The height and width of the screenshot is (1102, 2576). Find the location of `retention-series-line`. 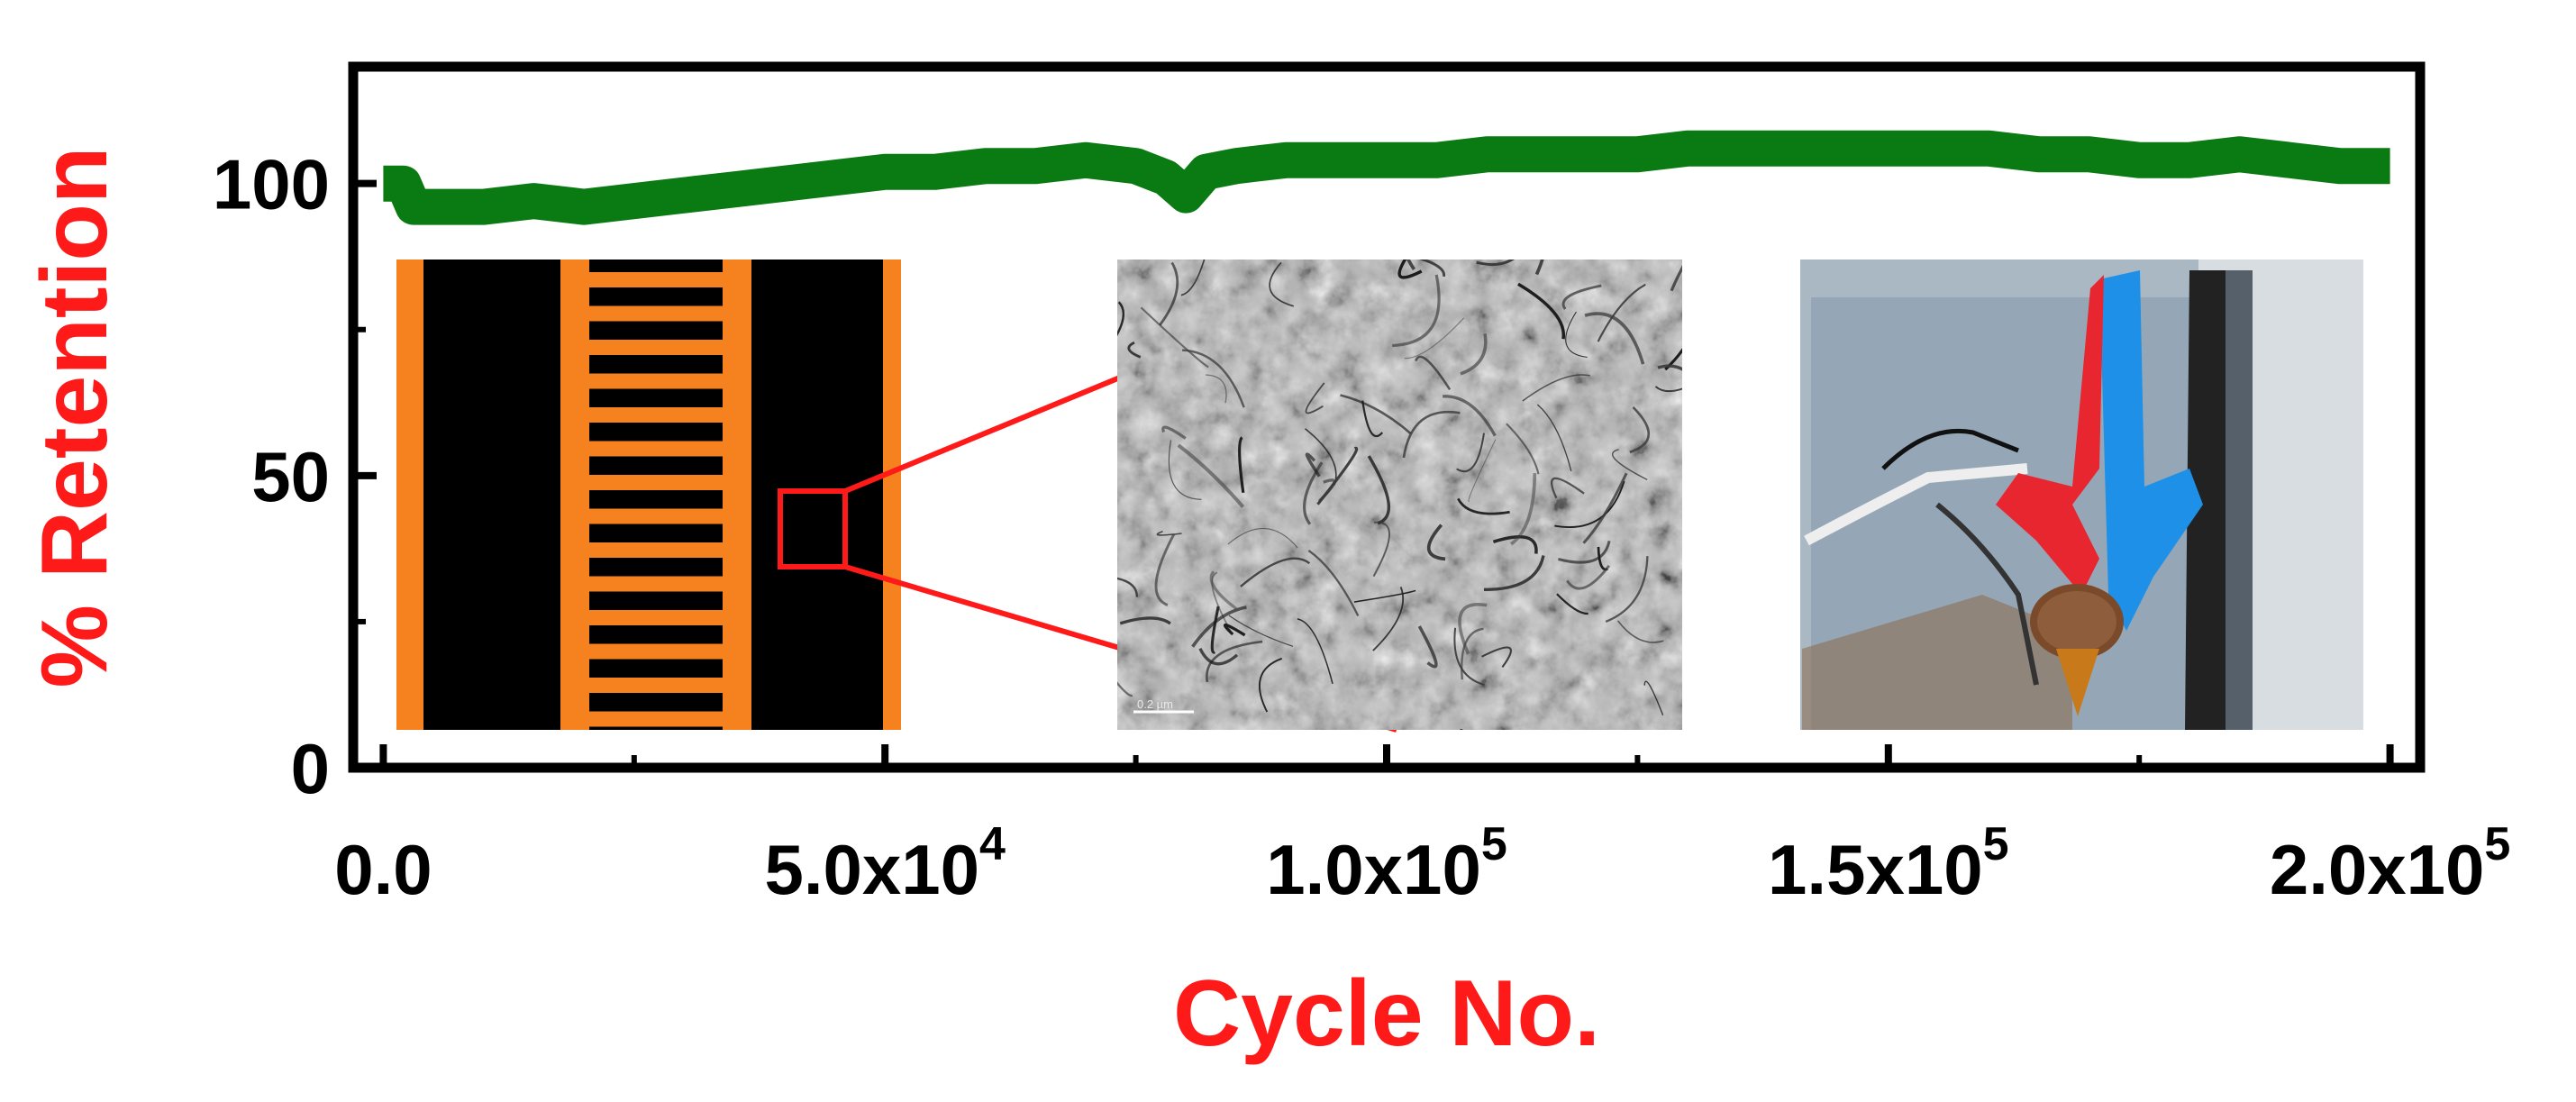

retention-series-line is located at coordinates (1386, 178).